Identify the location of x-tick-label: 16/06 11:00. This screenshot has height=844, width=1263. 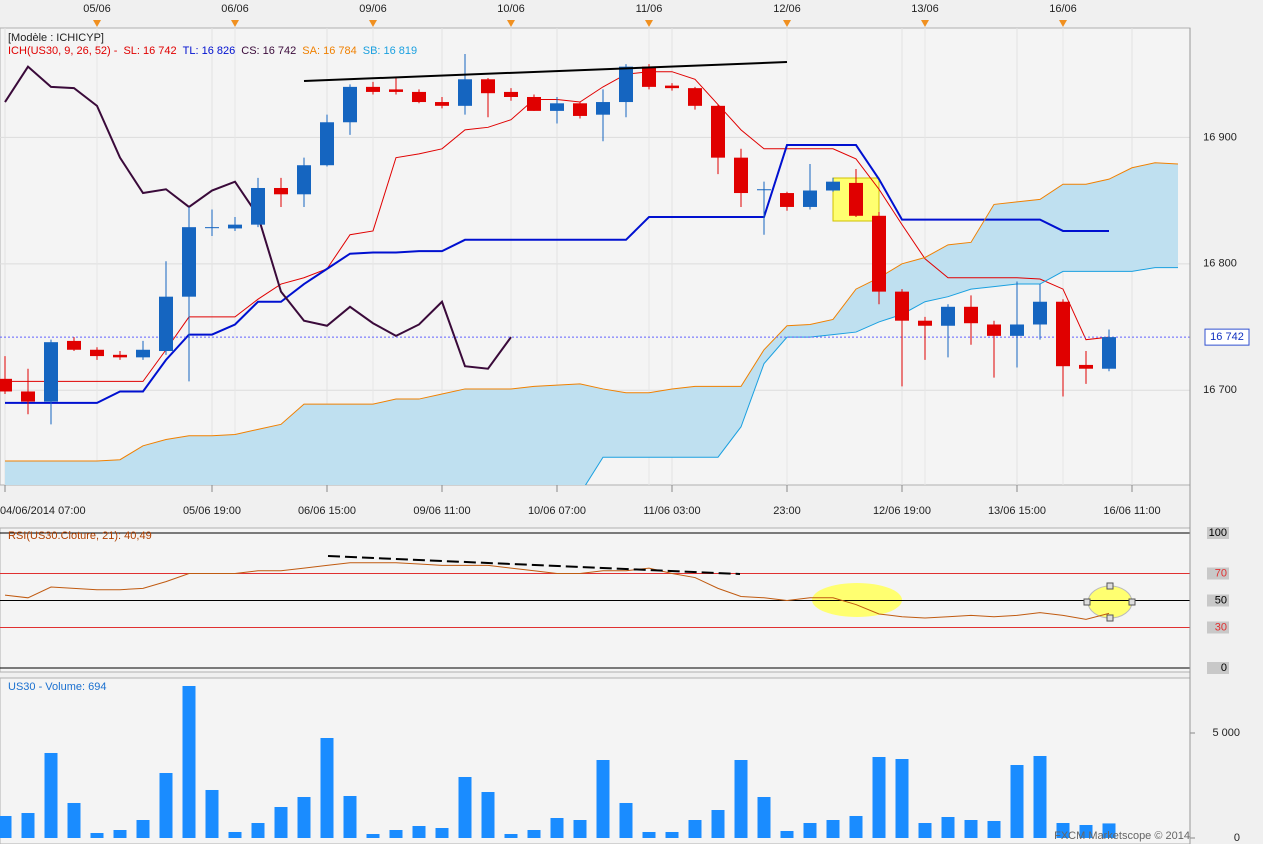
(1131, 511).